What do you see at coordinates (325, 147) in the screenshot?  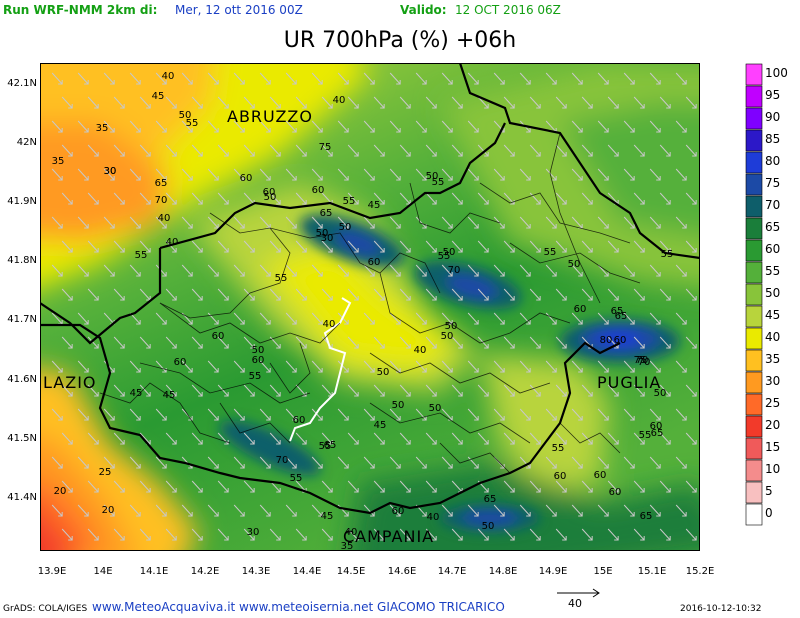 I see `contour-label: 75` at bounding box center [325, 147].